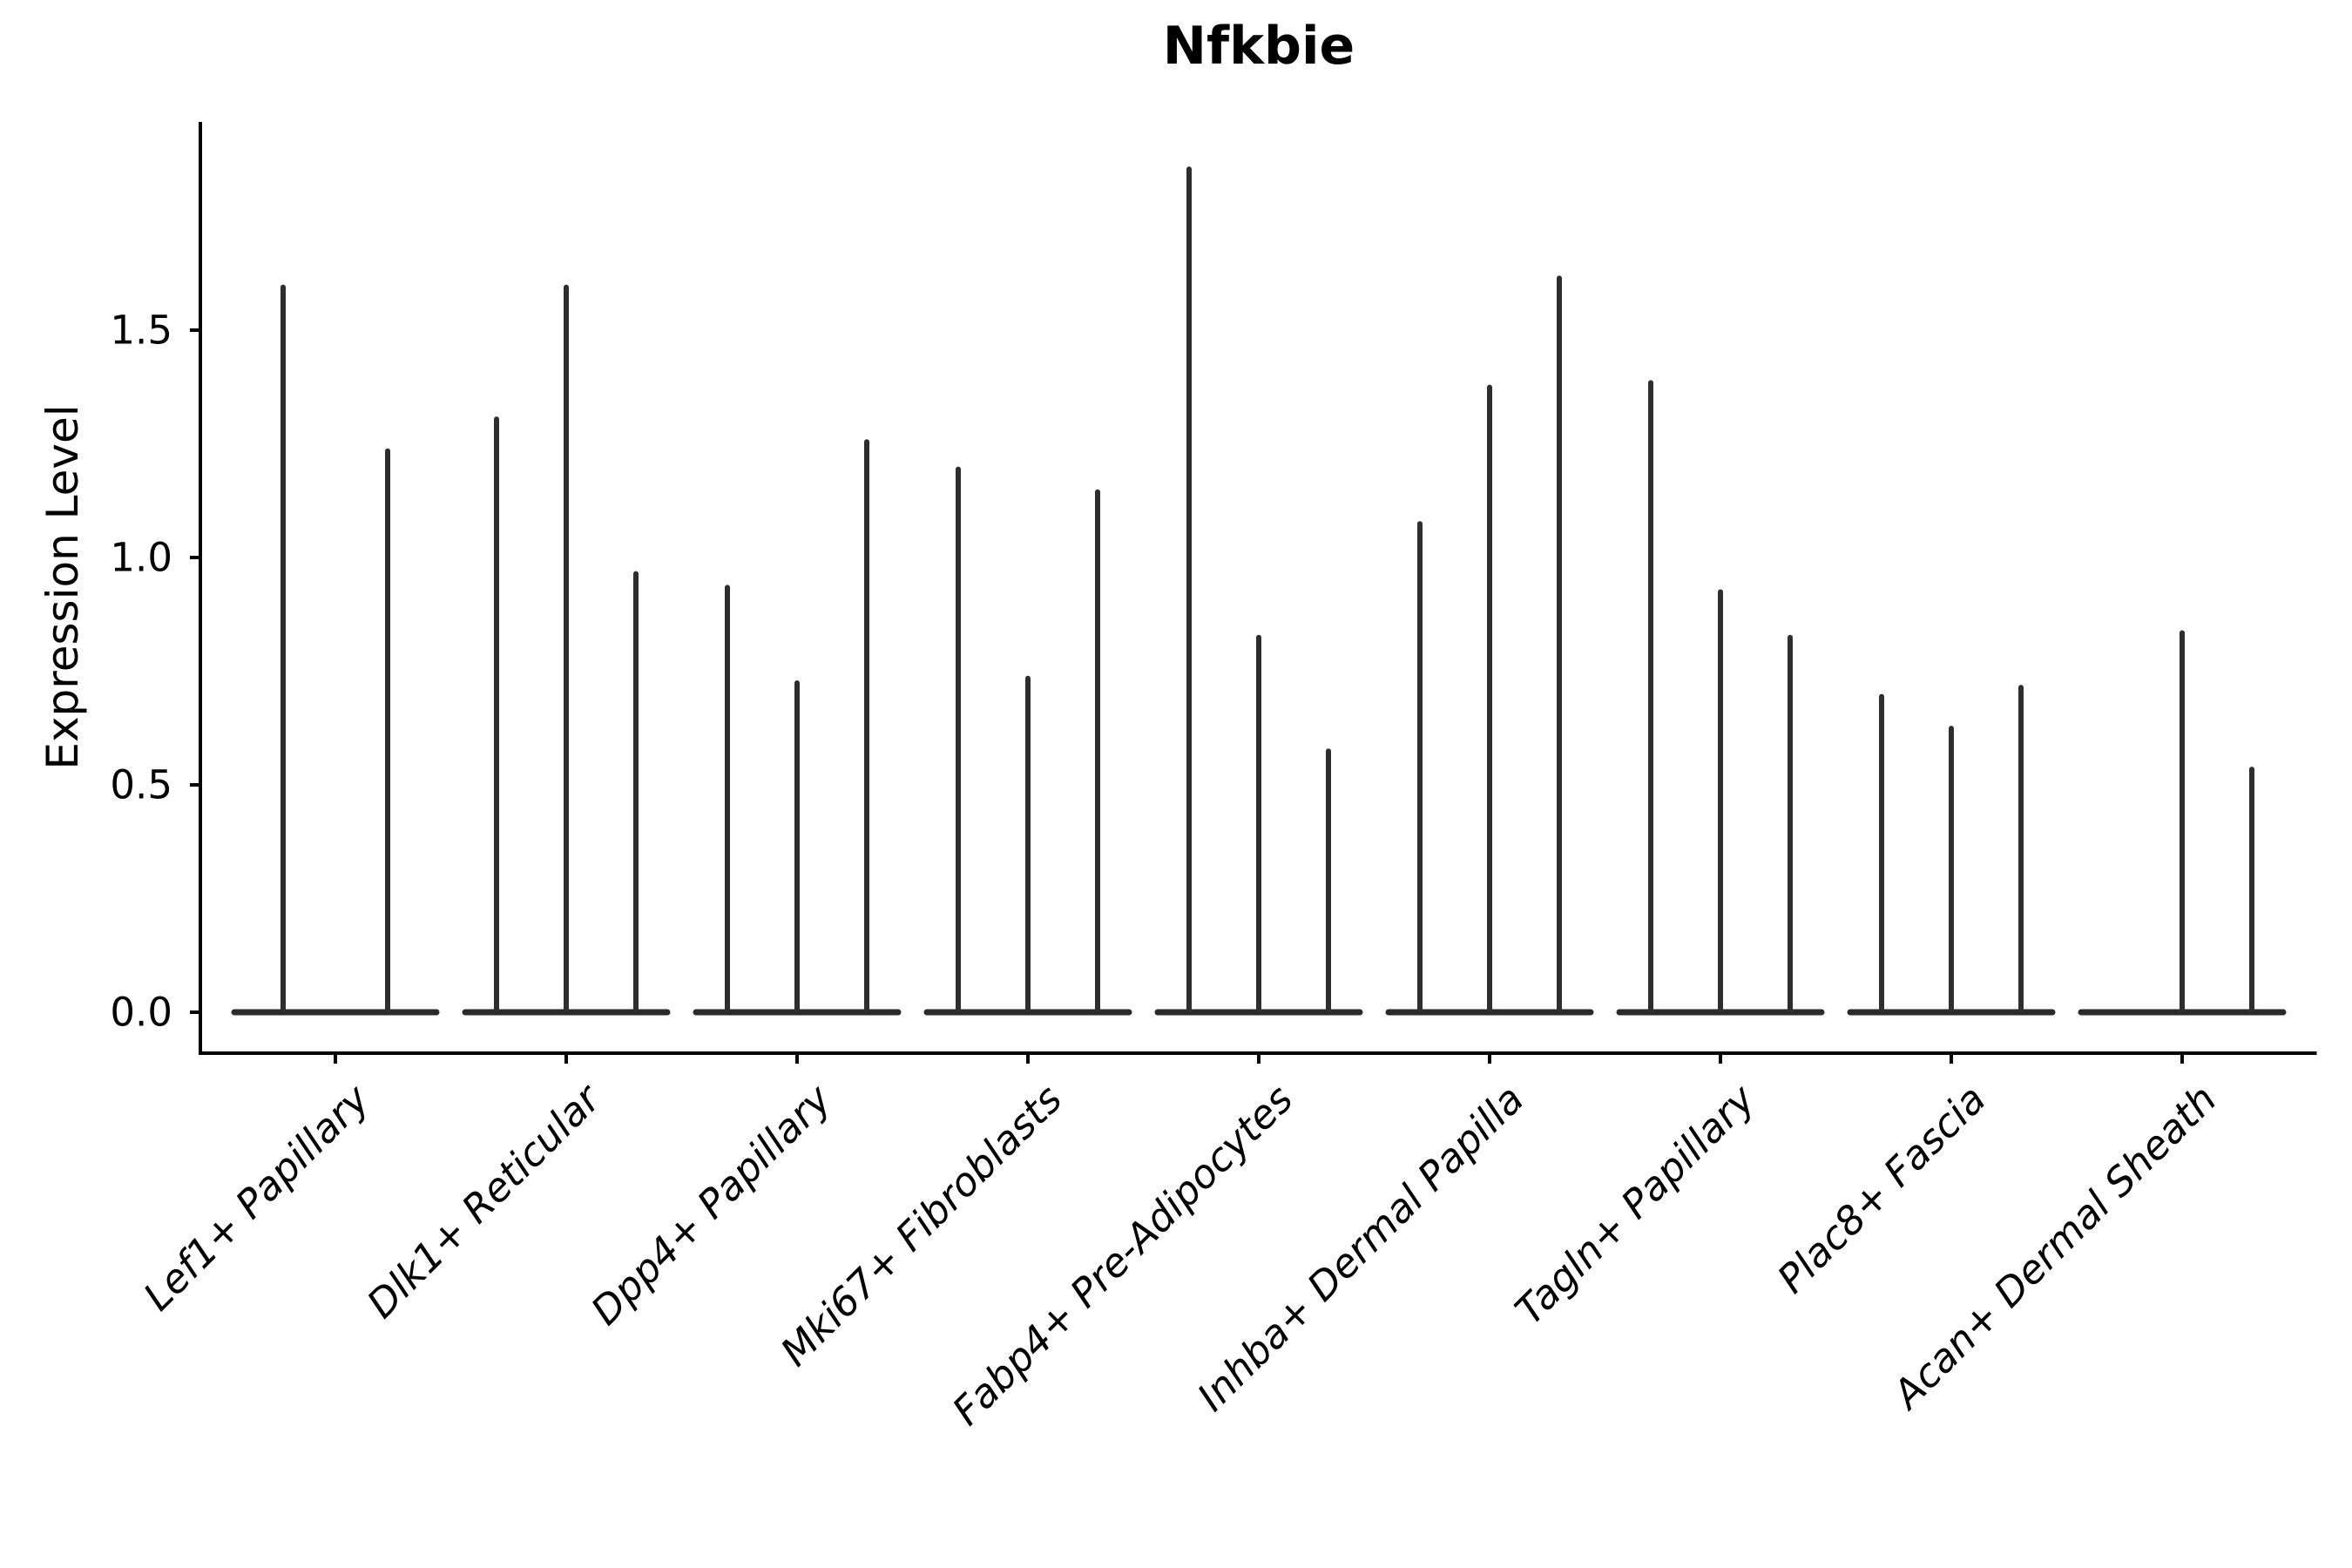 This screenshot has width=2352, height=1568. Describe the element at coordinates (62, 587) in the screenshot. I see `y-axis-label: Expression Level` at that location.